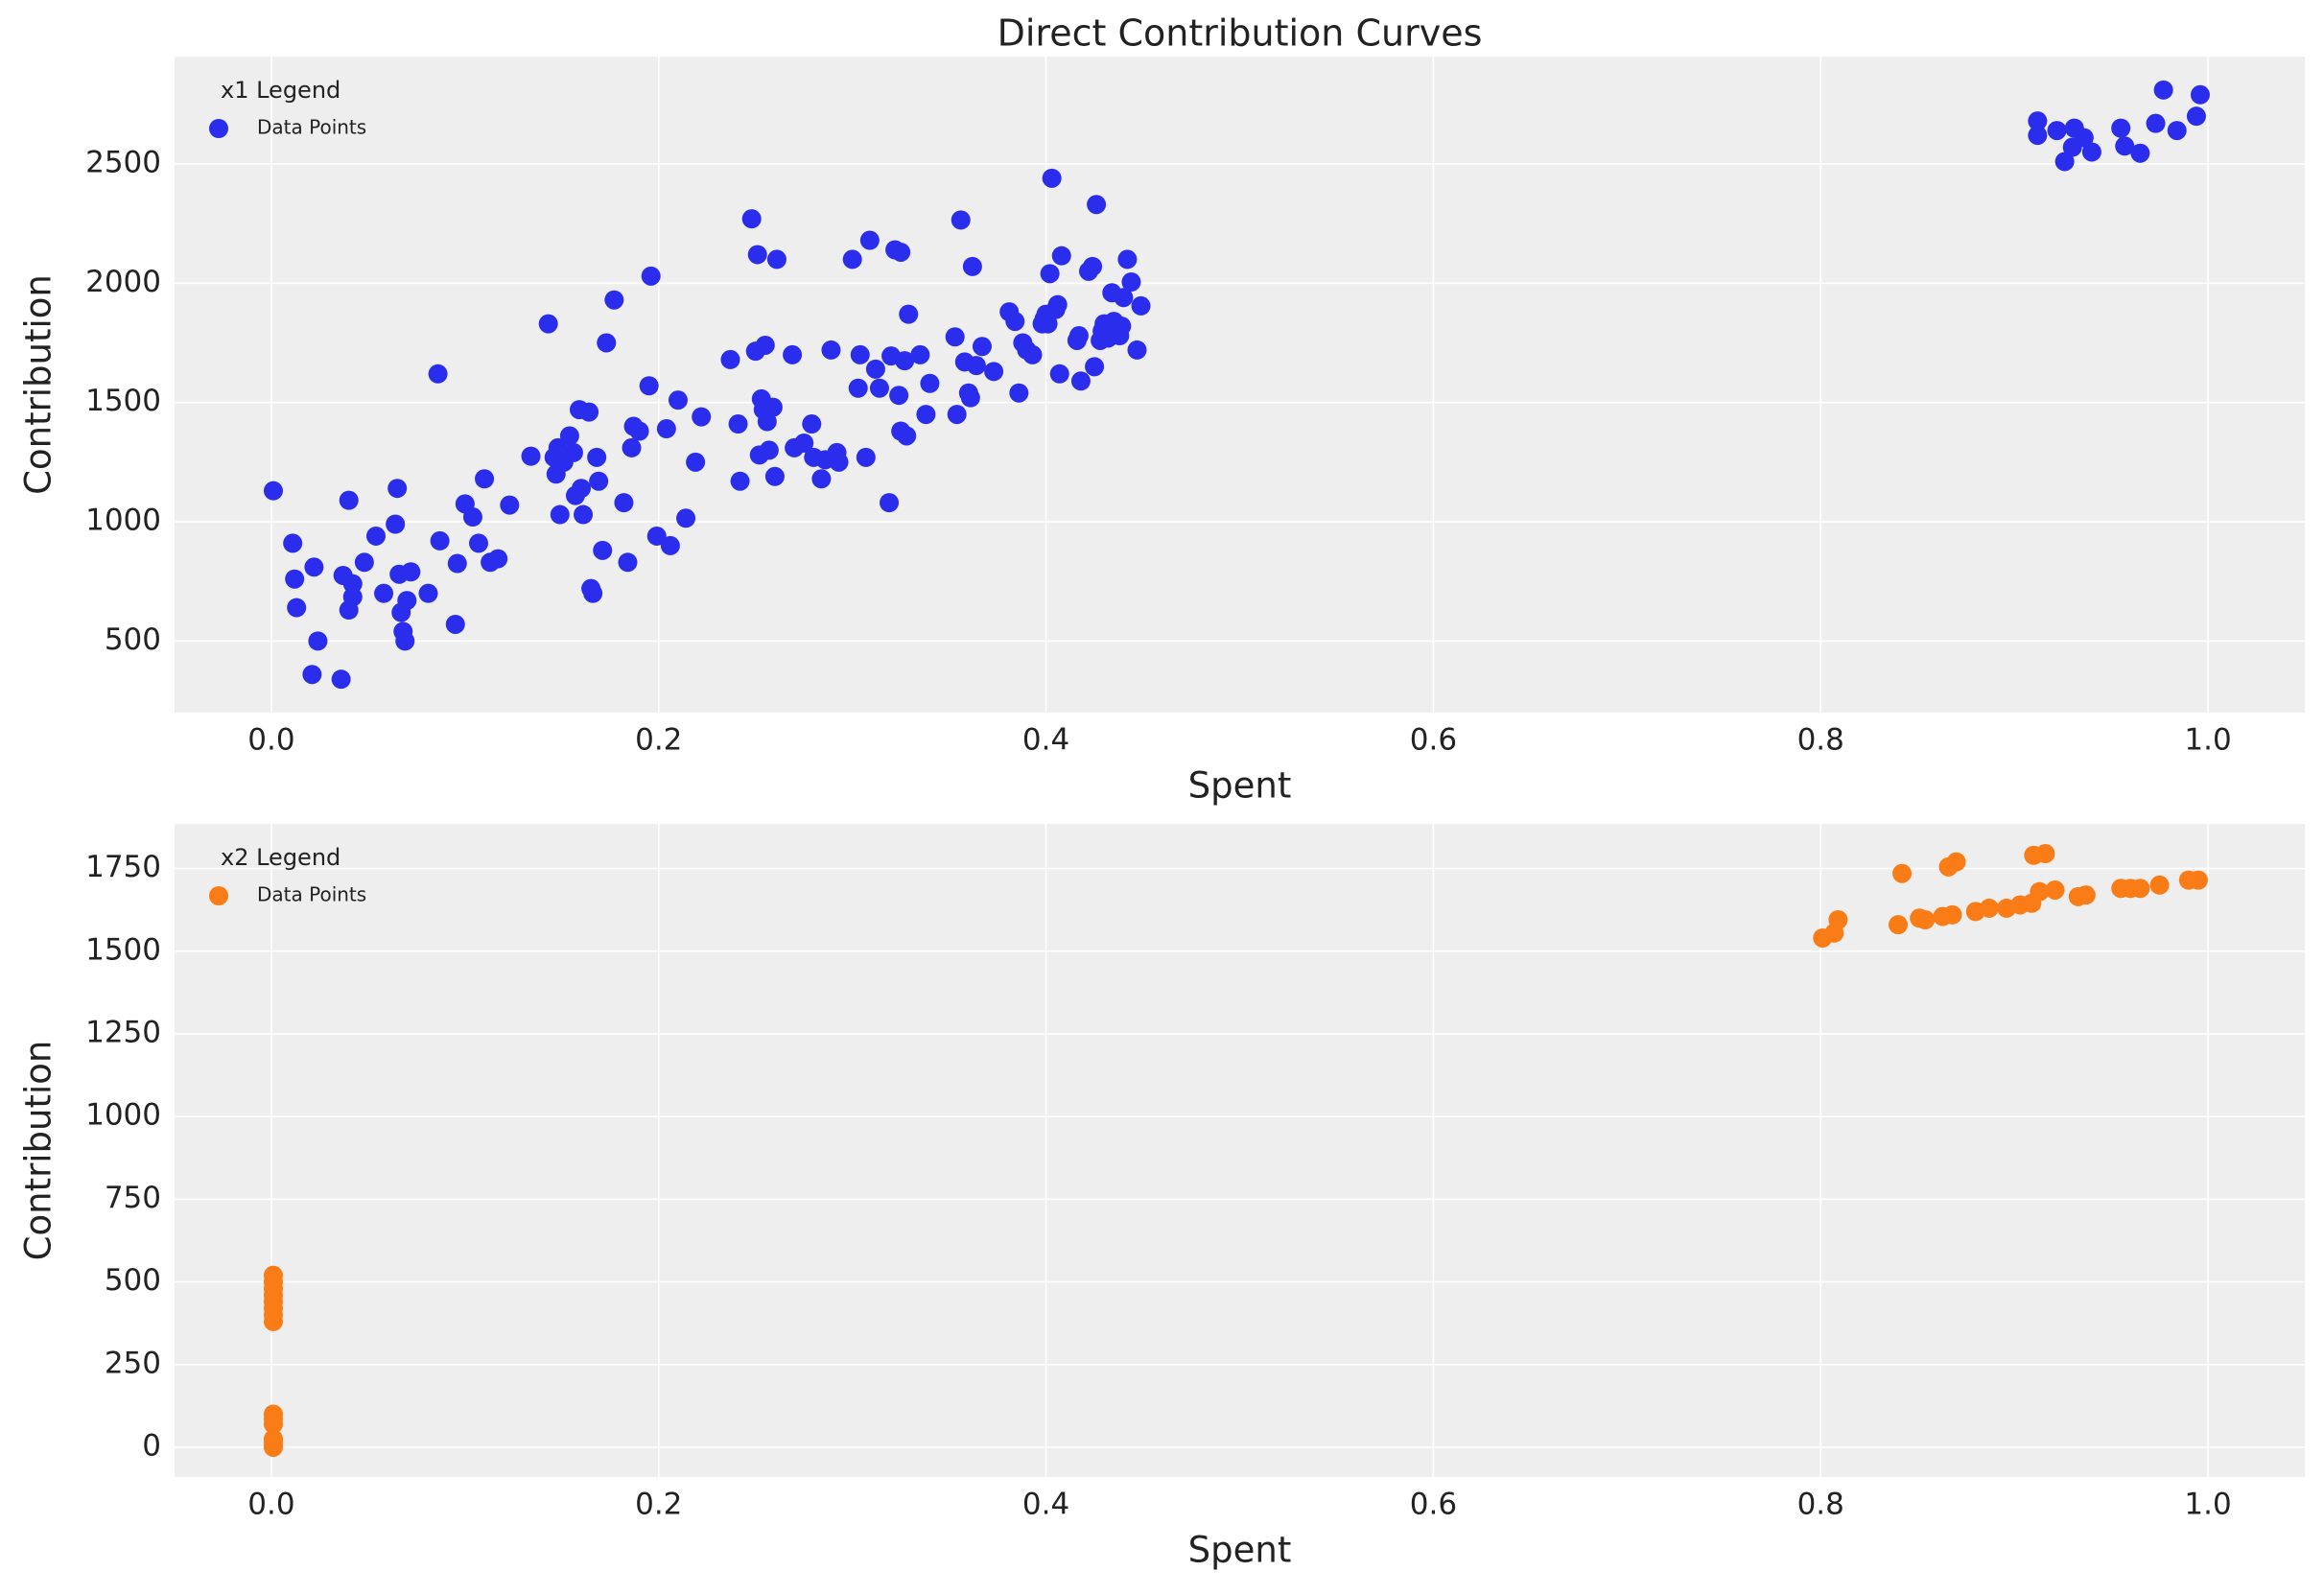  What do you see at coordinates (123, 521) in the screenshot?
I see `y-tick-label: 1000` at bounding box center [123, 521].